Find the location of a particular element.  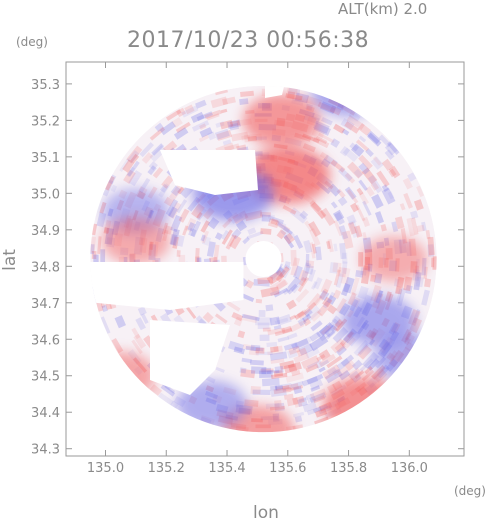

x-tick-label: 135.4 is located at coordinates (226, 468).